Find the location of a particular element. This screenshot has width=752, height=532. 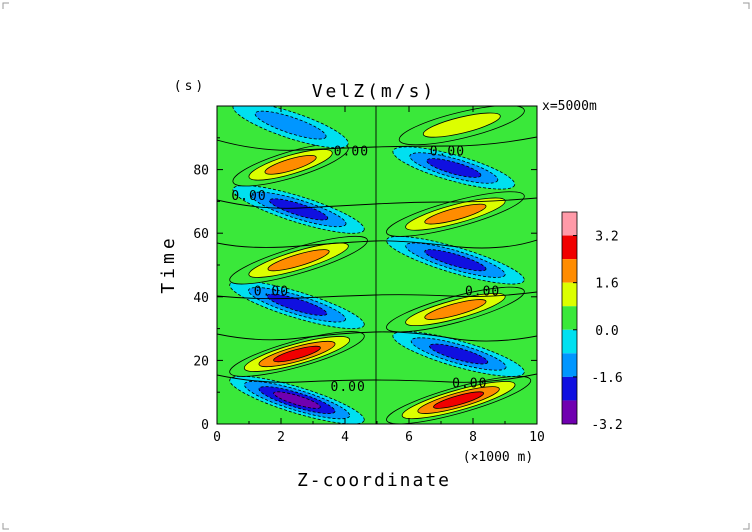

x-tick-label: 4 is located at coordinates (345, 437).